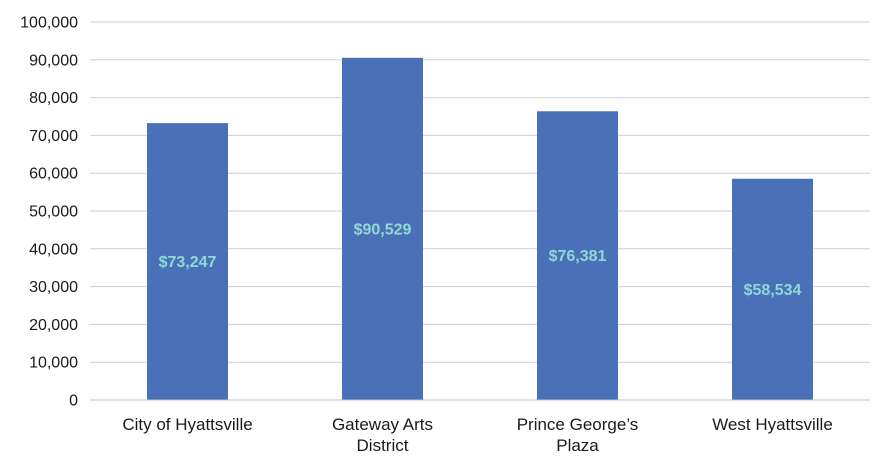 The width and height of the screenshot is (890, 462). Describe the element at coordinates (53, 60) in the screenshot. I see `y-tick-label: 90,000` at that location.